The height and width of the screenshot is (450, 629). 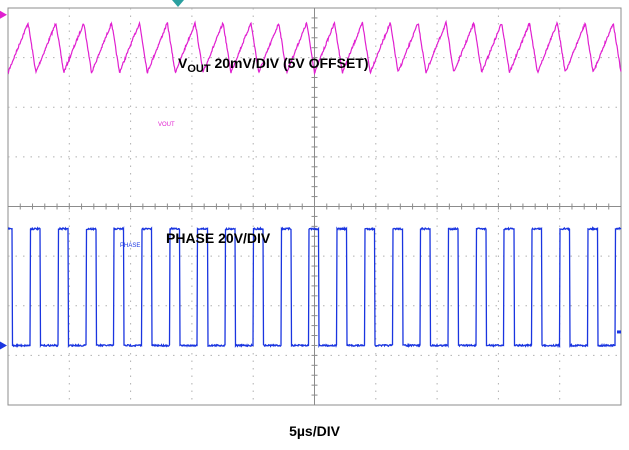 What do you see at coordinates (166, 125) in the screenshot?
I see `vout-trace-tag: VOUT` at bounding box center [166, 125].